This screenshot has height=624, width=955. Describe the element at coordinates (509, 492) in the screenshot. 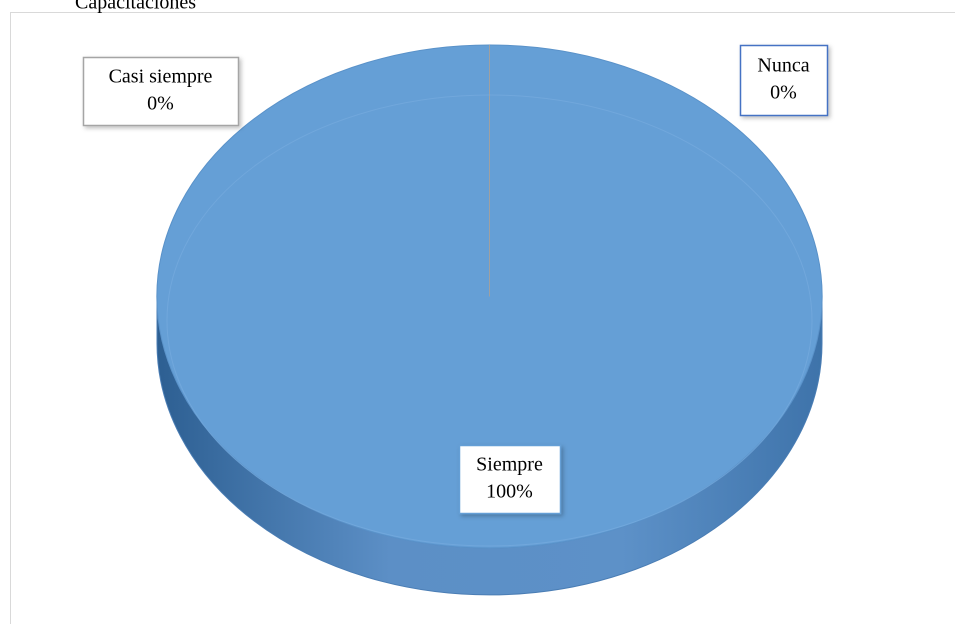

I see `label-value: 100%` at that location.